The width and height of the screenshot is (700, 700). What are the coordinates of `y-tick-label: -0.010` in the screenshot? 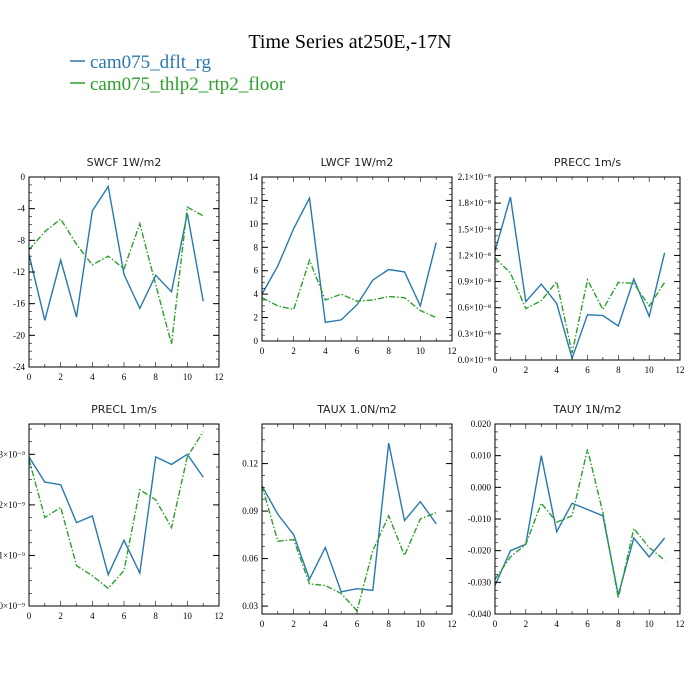 It's located at (480, 519).